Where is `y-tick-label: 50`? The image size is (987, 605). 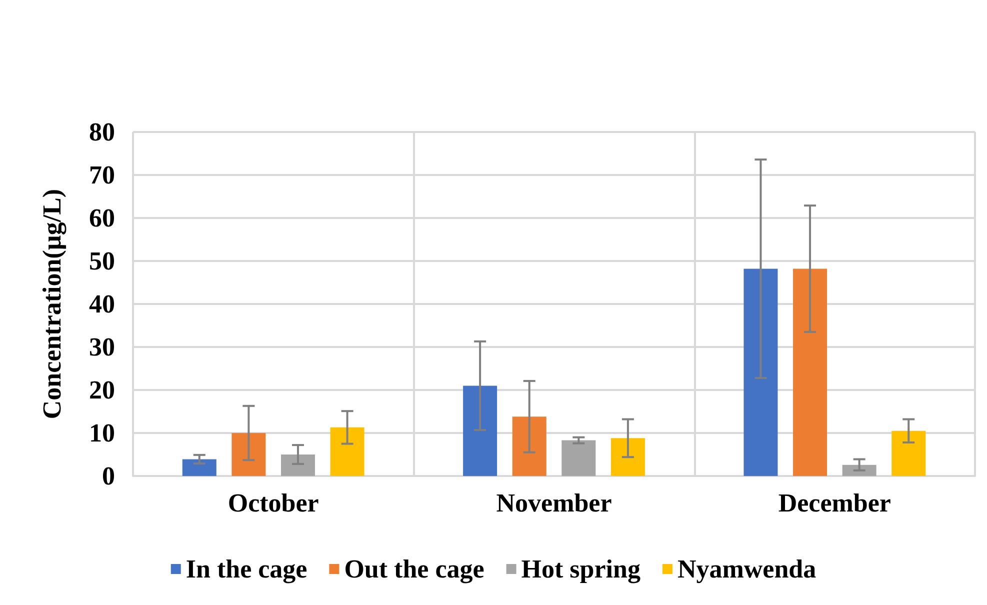
y-tick-label: 50 is located at coordinates (102, 261).